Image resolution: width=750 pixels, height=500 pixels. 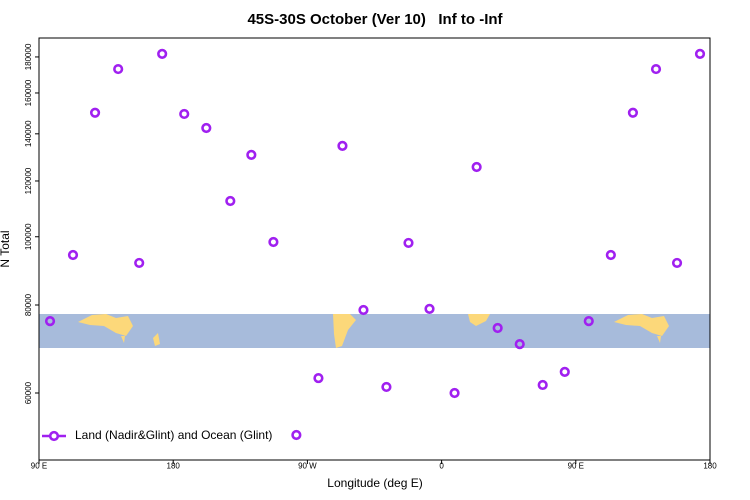 I want to click on y-tick-label: 160000, so click(x=28, y=92).